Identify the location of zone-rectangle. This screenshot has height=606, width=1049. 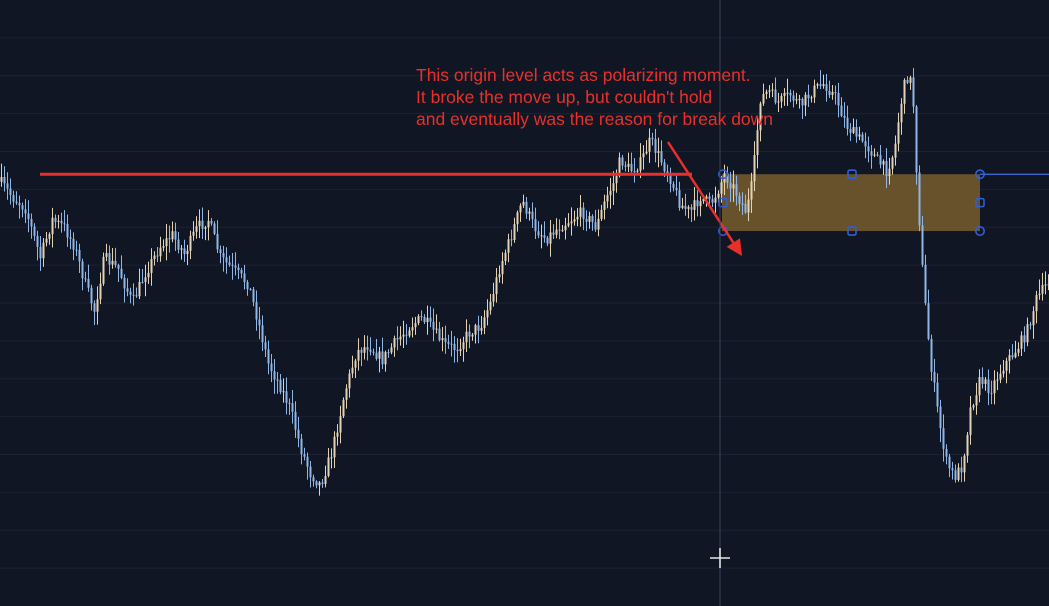
(851, 203).